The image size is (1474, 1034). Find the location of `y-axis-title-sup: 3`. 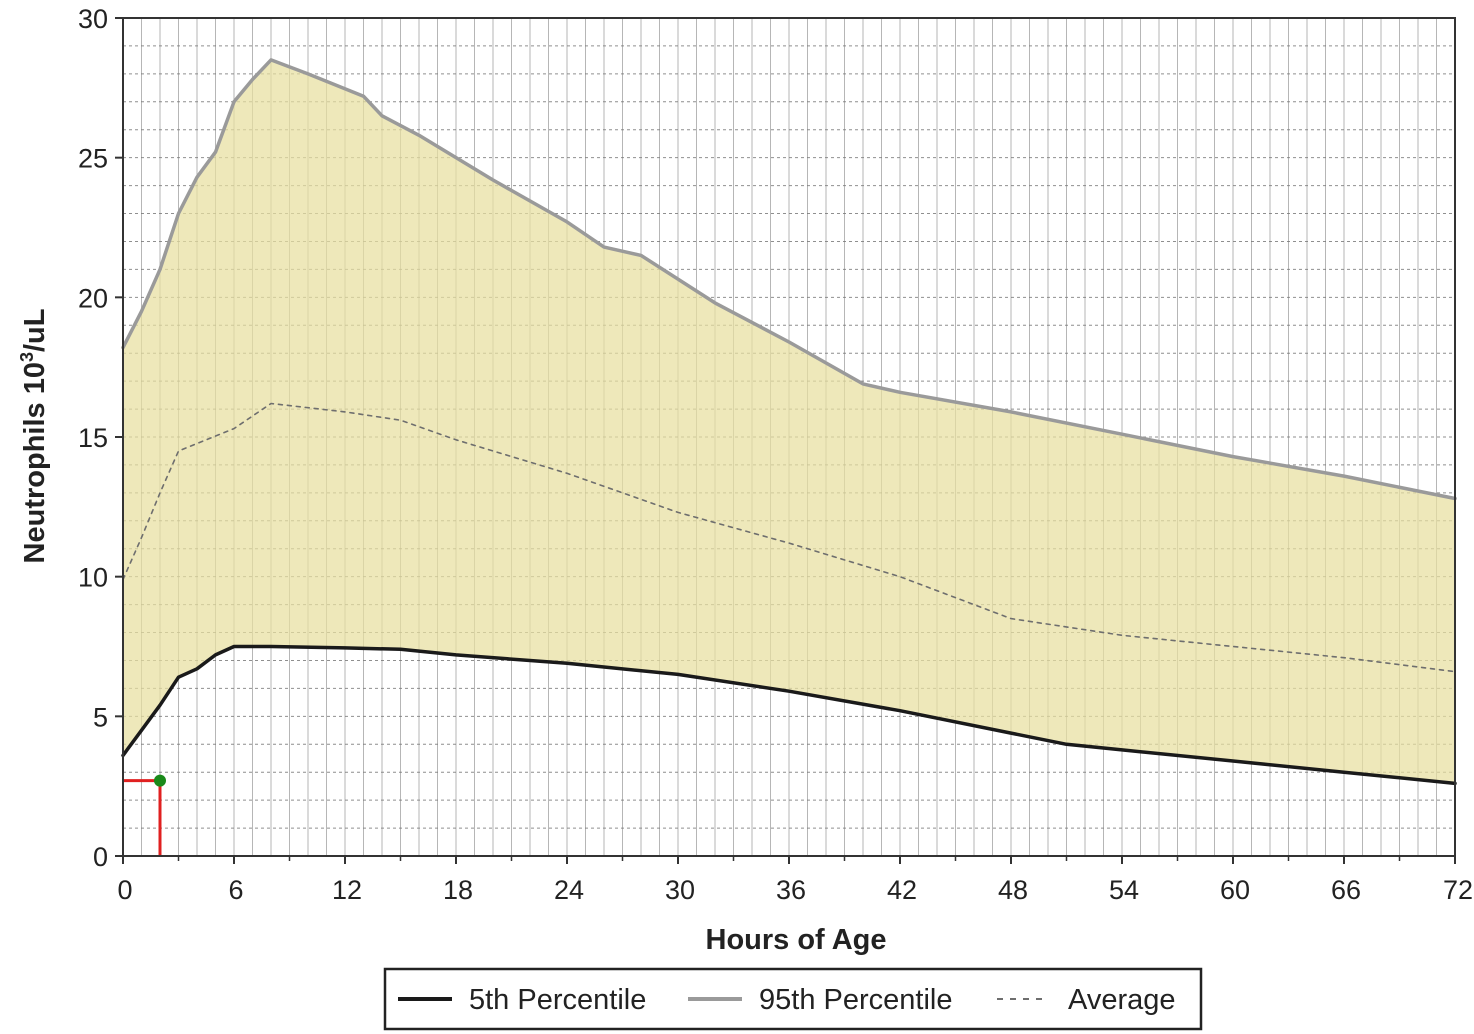

y-axis-title-sup: 3 is located at coordinates (27, 357).